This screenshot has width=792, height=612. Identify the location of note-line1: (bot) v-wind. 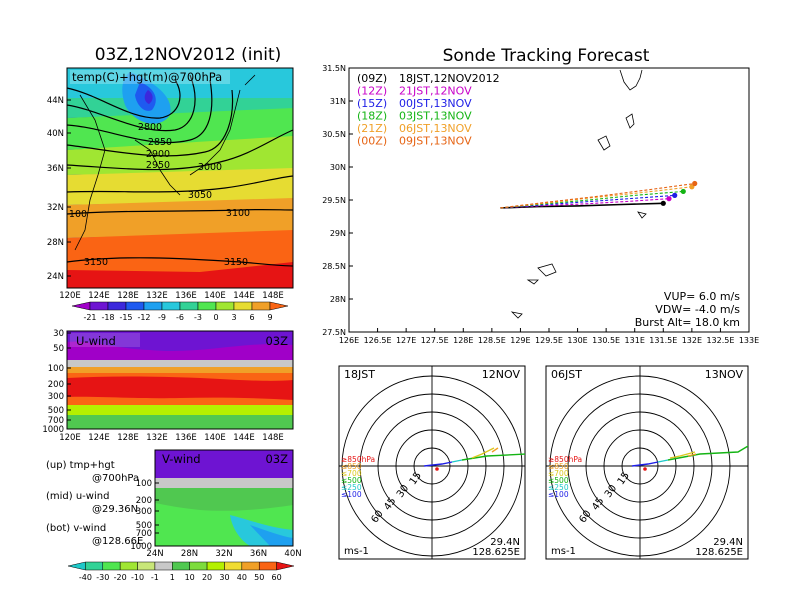
(76, 528).